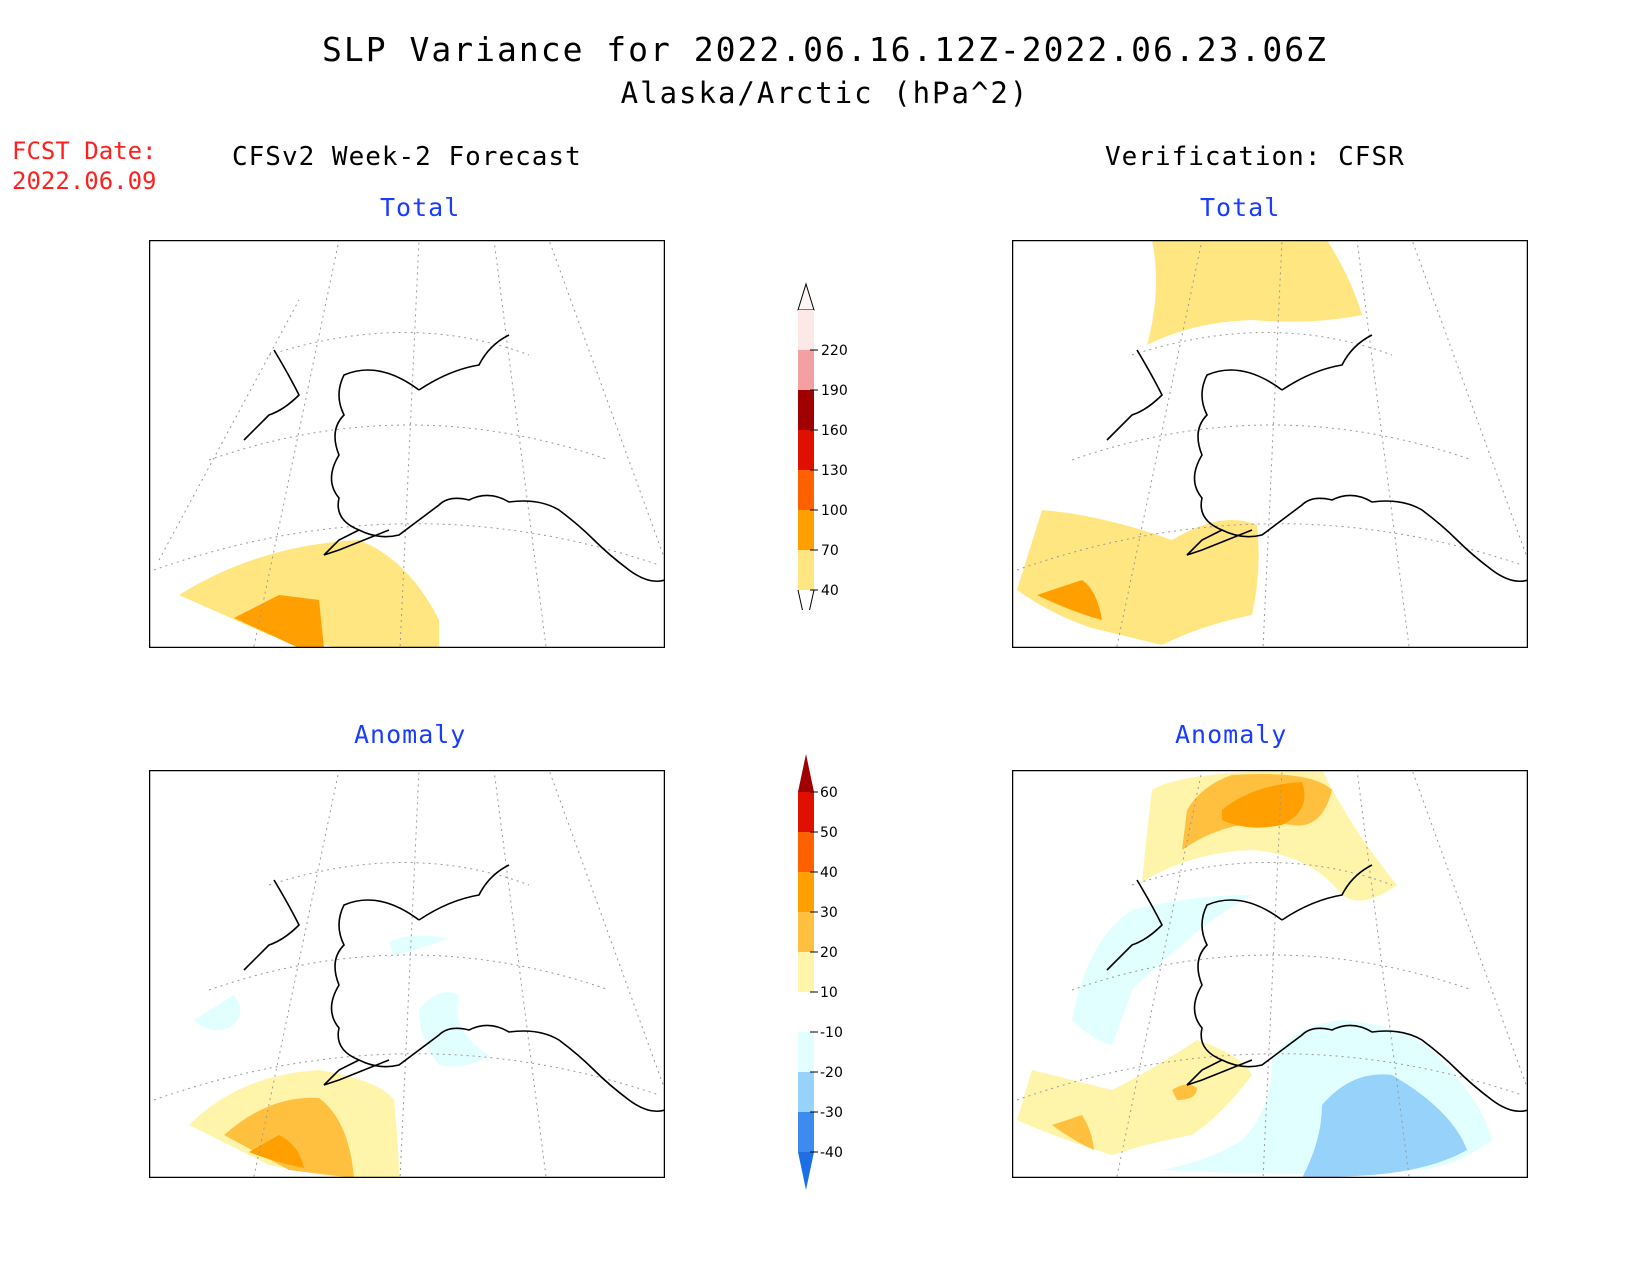 Image resolution: width=1650 pixels, height=1275 pixels. What do you see at coordinates (806, 599) in the screenshot?
I see `colorbar-bottom-tail` at bounding box center [806, 599].